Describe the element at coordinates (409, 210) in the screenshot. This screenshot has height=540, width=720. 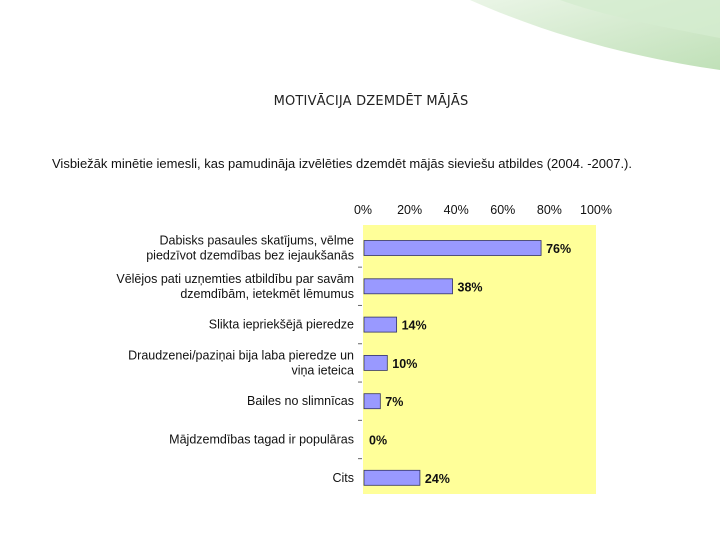
I see `x-tick-label: 20%` at that location.